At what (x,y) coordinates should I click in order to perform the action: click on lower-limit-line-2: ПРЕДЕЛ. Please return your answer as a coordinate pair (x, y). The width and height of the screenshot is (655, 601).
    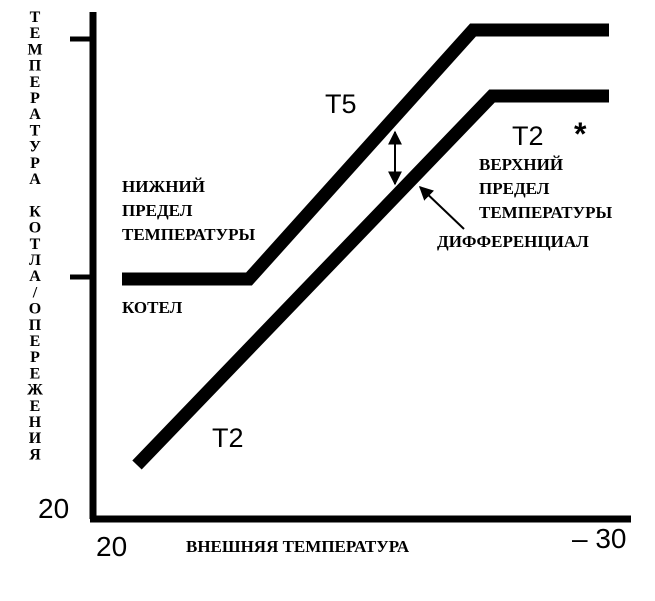
    Looking at the image, I should click on (157, 210).